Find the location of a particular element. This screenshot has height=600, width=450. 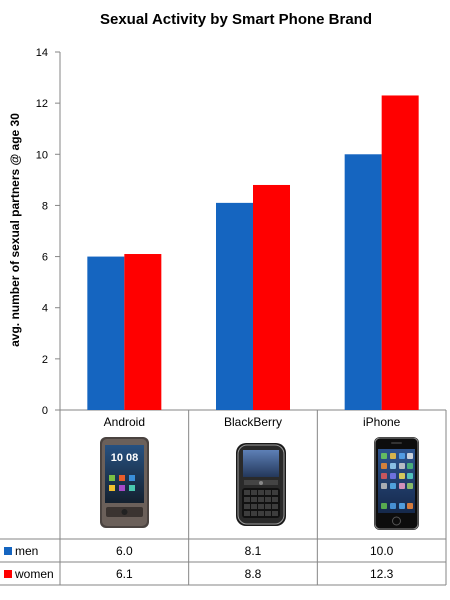

y-tick-label: 14 is located at coordinates (42, 53).